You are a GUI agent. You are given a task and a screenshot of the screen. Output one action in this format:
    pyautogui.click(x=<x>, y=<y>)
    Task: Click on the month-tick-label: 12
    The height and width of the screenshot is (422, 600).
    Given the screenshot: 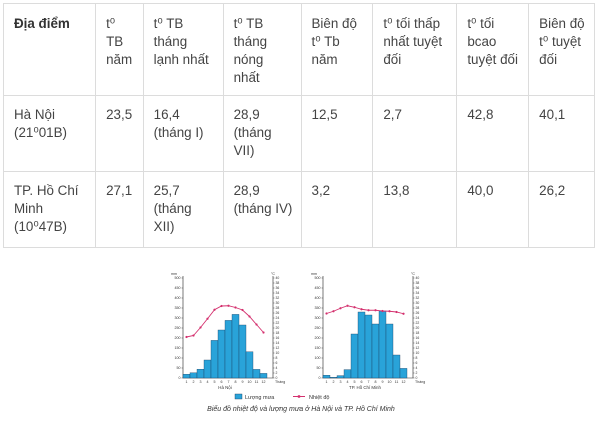 What is the action you would take?
    pyautogui.click(x=264, y=382)
    